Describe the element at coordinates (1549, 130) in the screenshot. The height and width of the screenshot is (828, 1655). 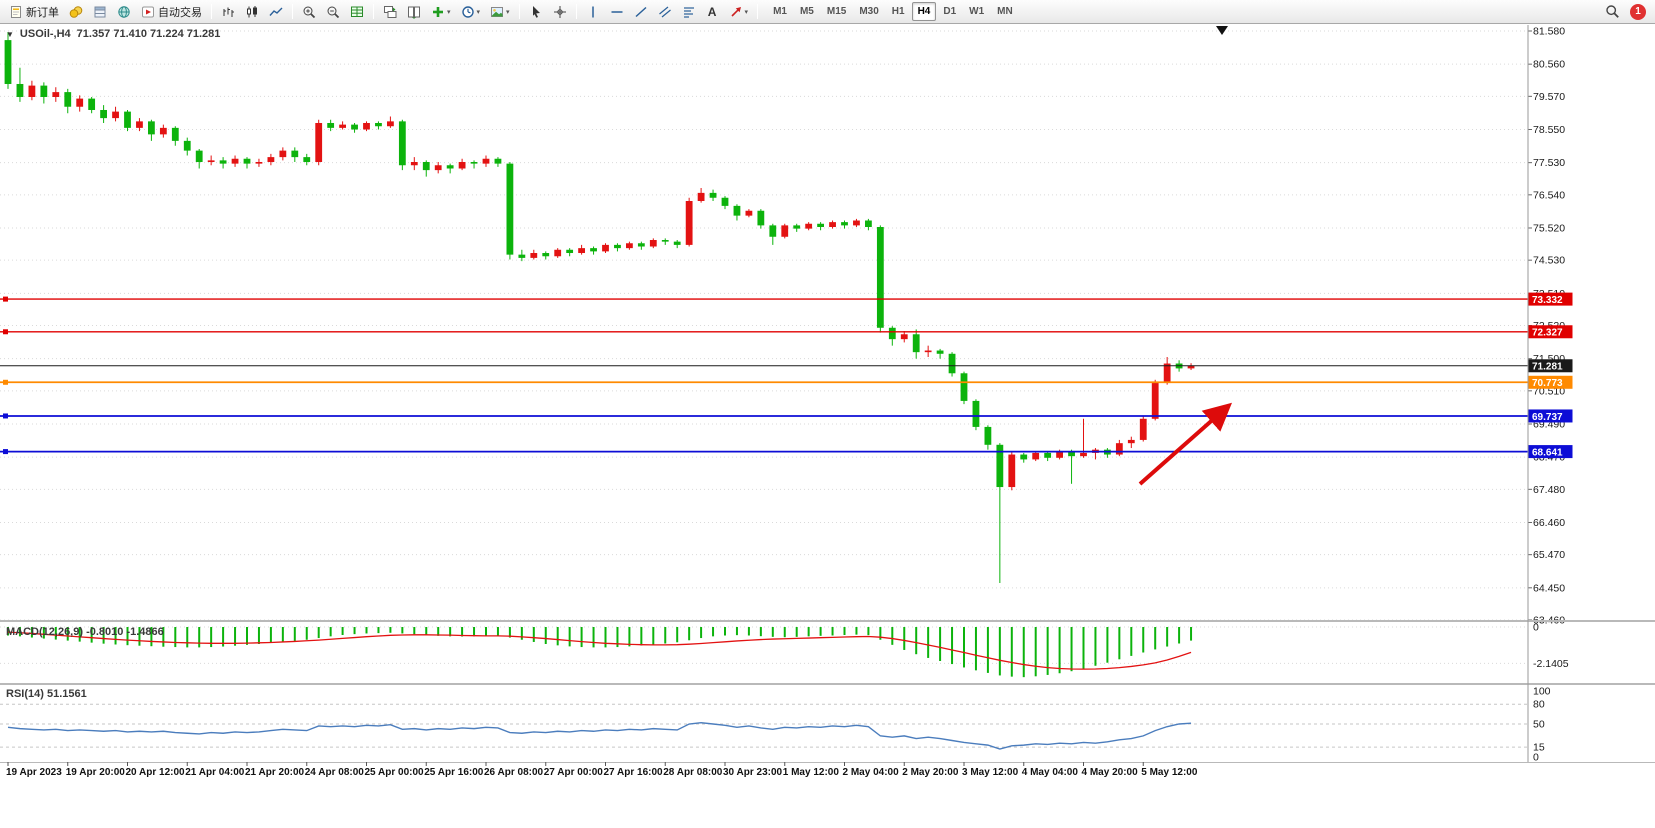
I see `price-tick-label: 78.550` at that location.